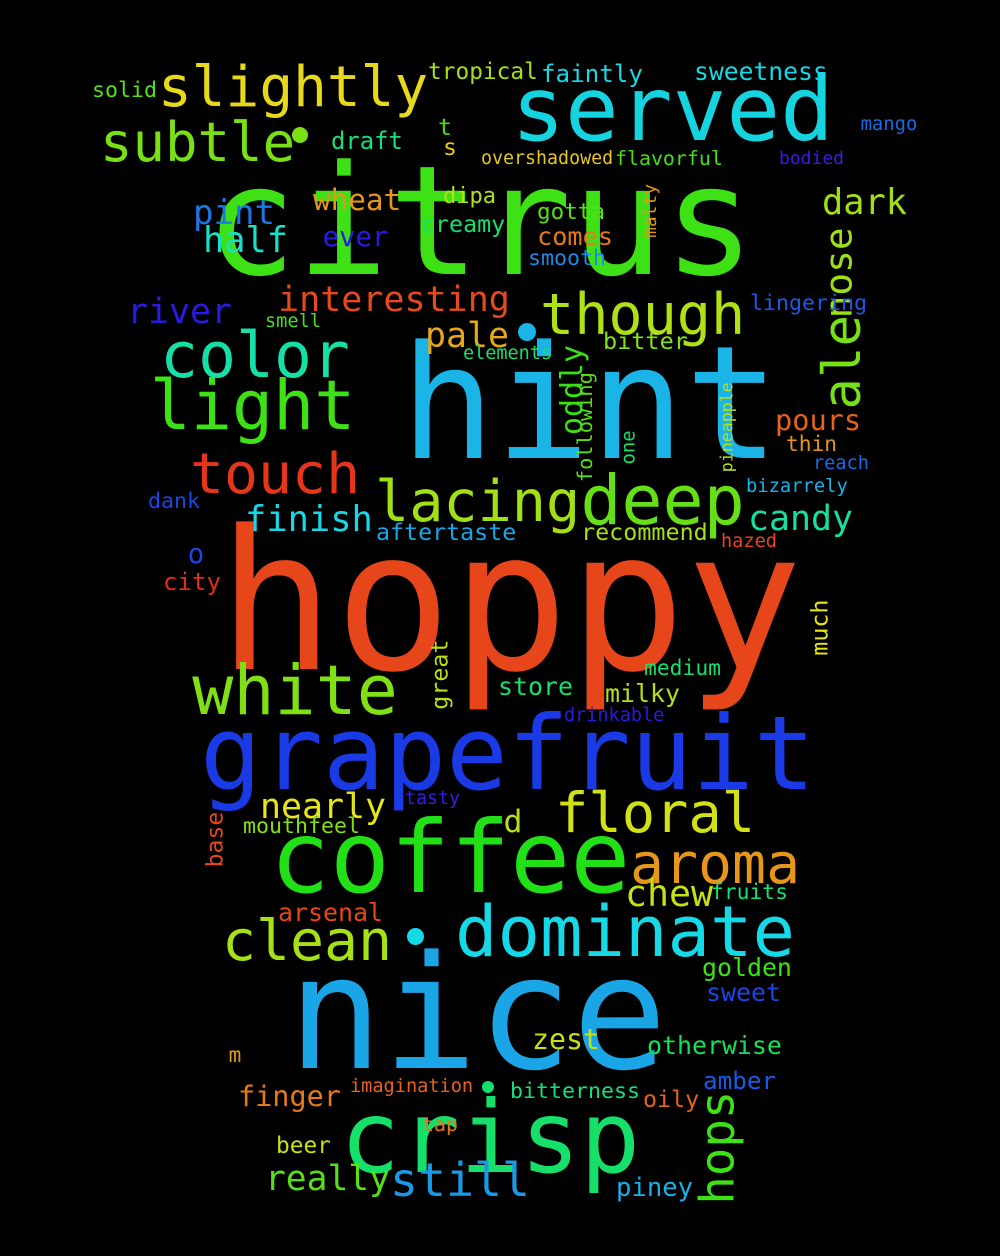 Image resolution: width=1000 pixels, height=1256 pixels. What do you see at coordinates (889, 123) in the screenshot?
I see `word-mango: mango` at bounding box center [889, 123].